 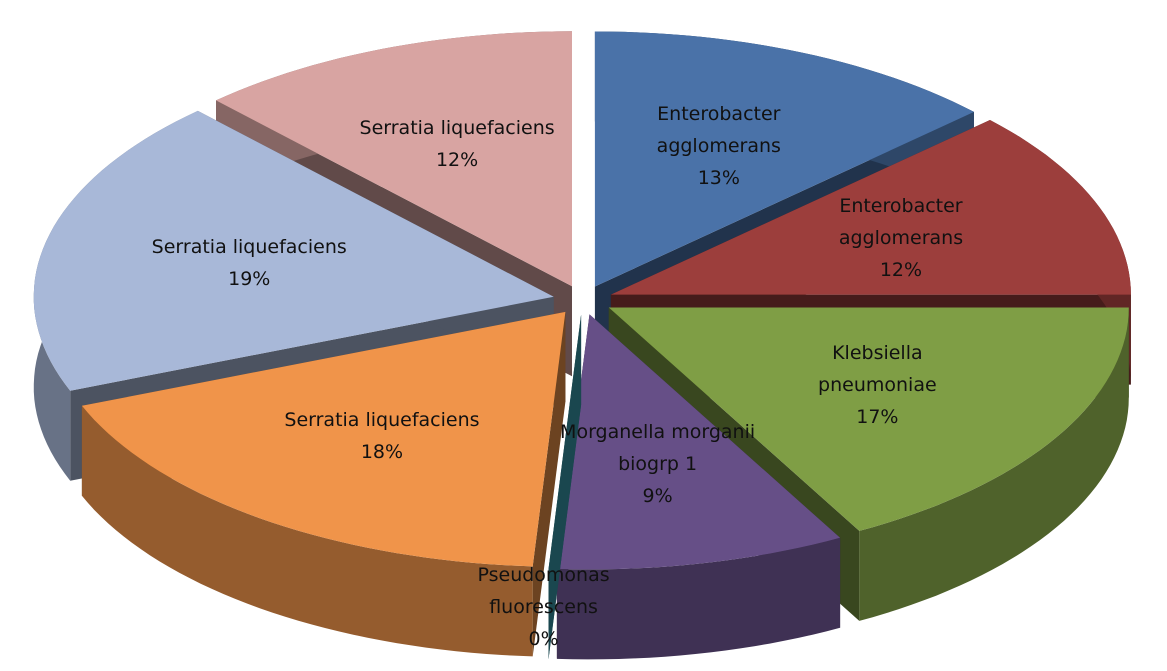 I want to click on category-name: Klebsiella pneumoniae, so click(x=877, y=369).